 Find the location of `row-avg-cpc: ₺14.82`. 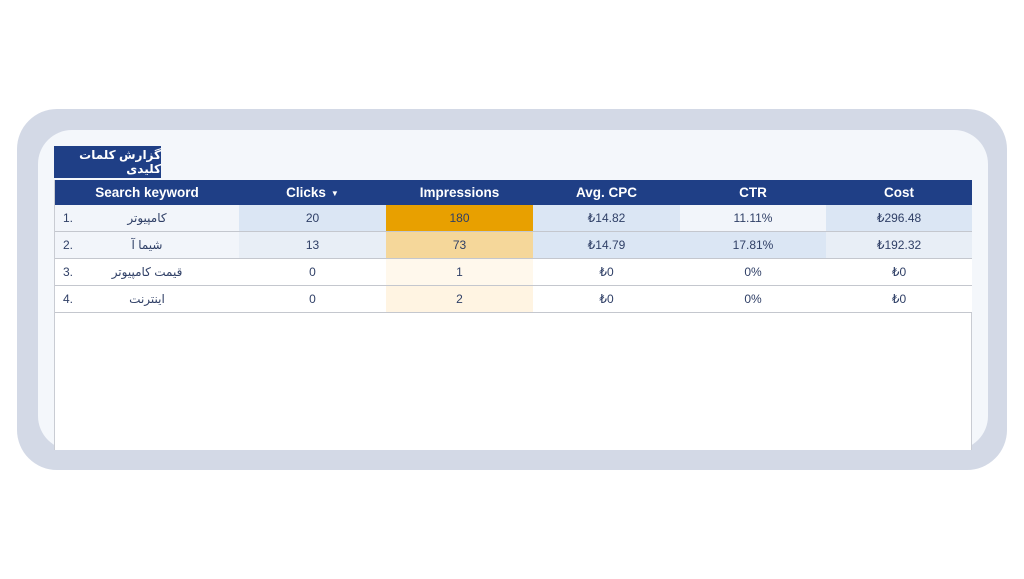

row-avg-cpc: ₺14.82 is located at coordinates (606, 218).